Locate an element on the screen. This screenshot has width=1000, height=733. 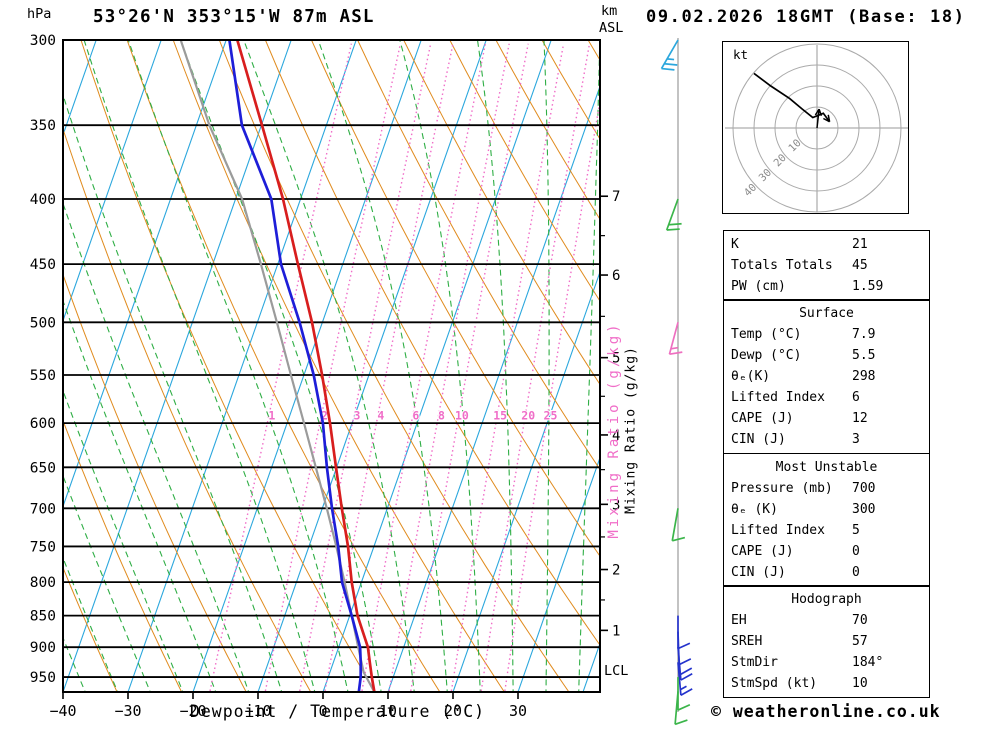
svg-text: 5 is located at coordinates (616, 359).